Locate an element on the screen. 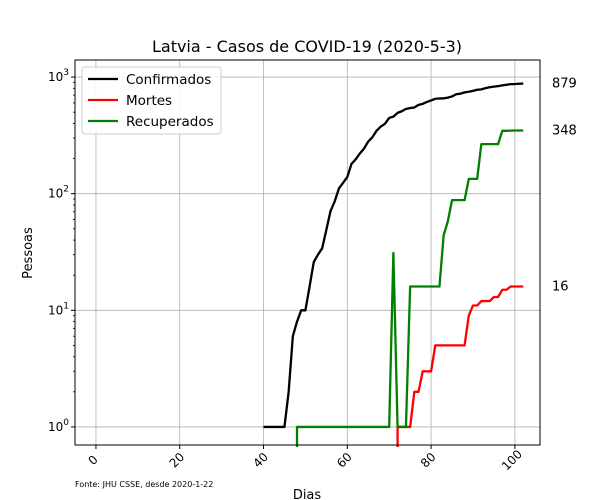 The height and width of the screenshot is (500, 600). x-axis-title: Dias is located at coordinates (307, 494).